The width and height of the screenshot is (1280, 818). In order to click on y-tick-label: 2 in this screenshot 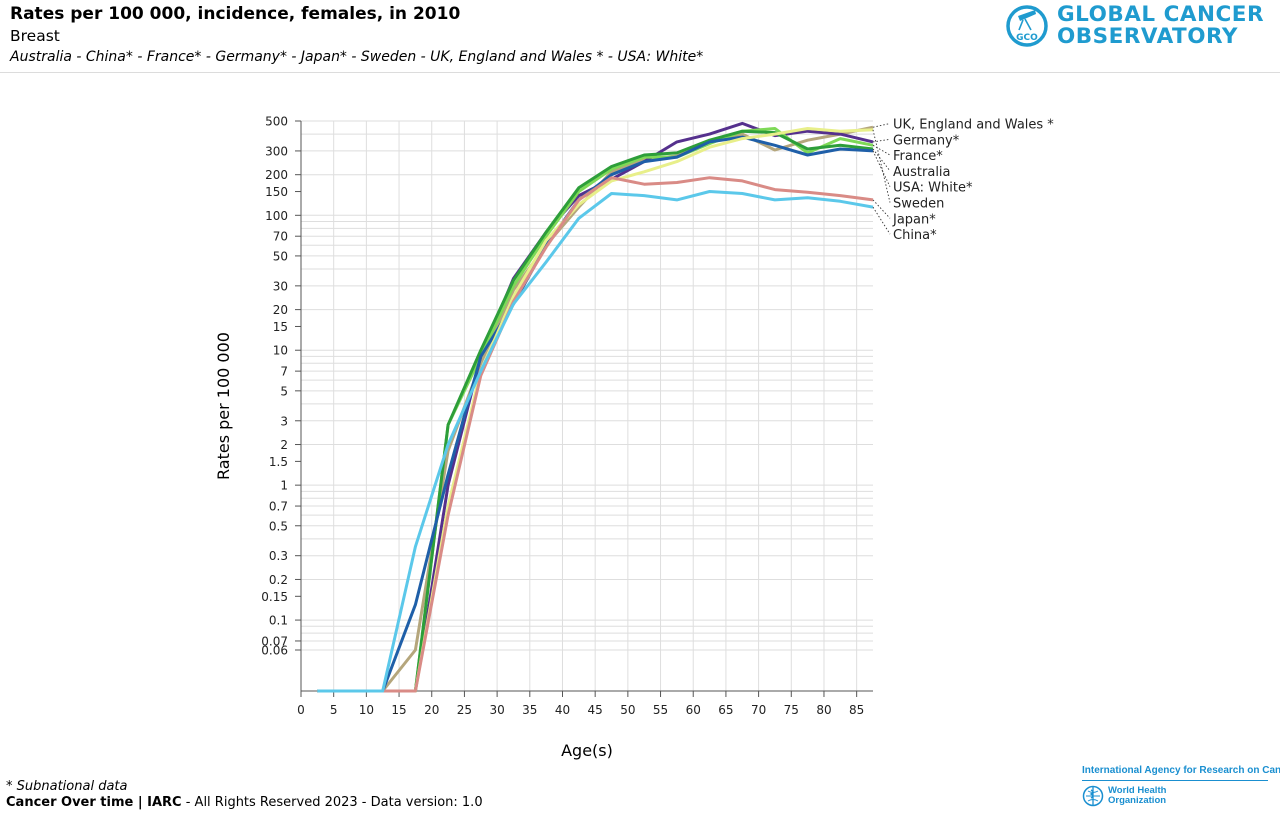, I will do `click(284, 445)`.